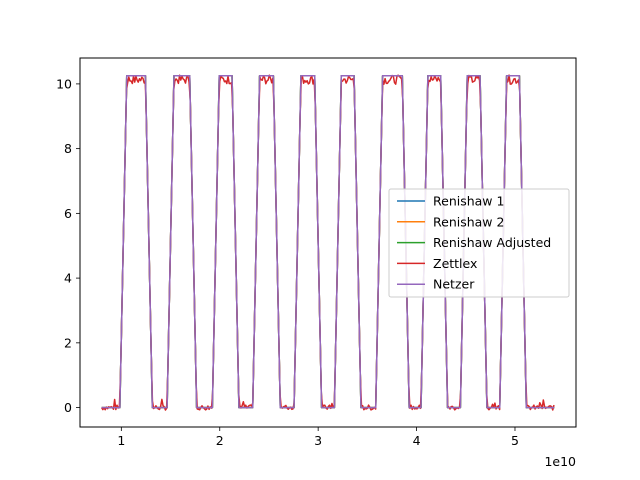 This screenshot has width=640, height=480. I want to click on legend-label: Netzer, so click(454, 284).